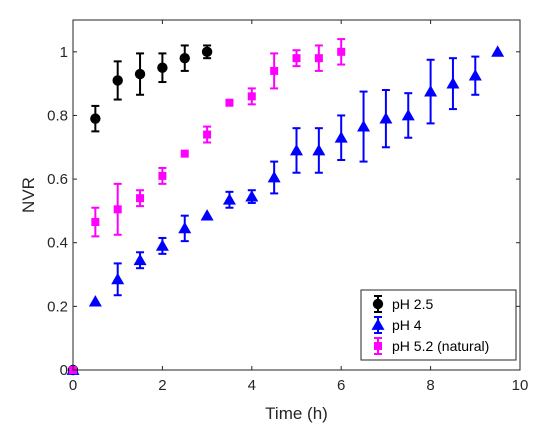  Describe the element at coordinates (73, 385) in the screenshot. I see `x-tick-label: 0` at that location.